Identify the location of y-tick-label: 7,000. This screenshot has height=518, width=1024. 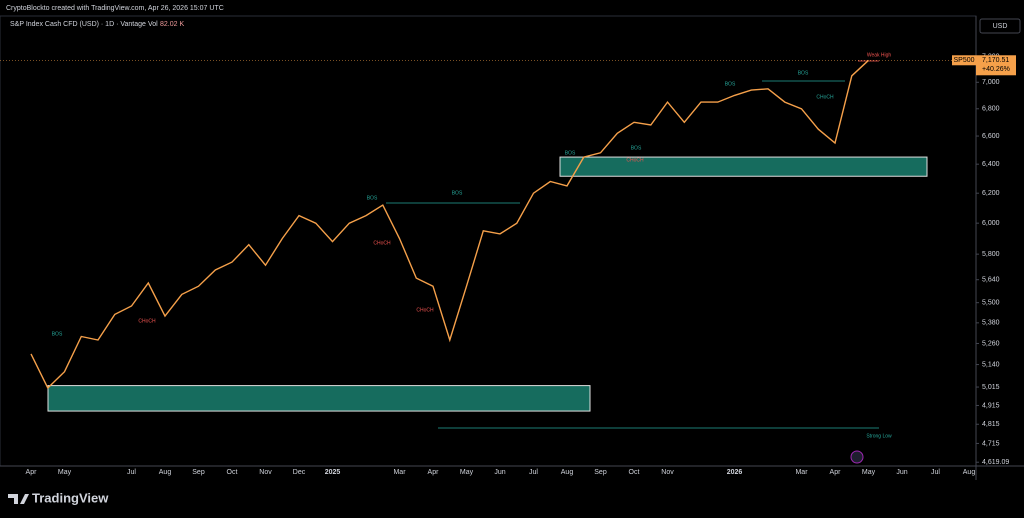
(991, 82).